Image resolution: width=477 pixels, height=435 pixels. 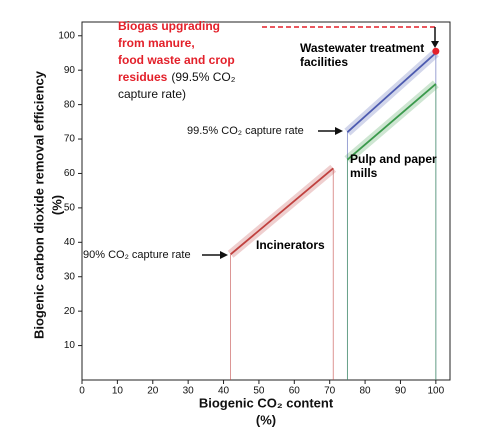 What do you see at coordinates (152, 94) in the screenshot?
I see `annotation: capture rate)` at bounding box center [152, 94].